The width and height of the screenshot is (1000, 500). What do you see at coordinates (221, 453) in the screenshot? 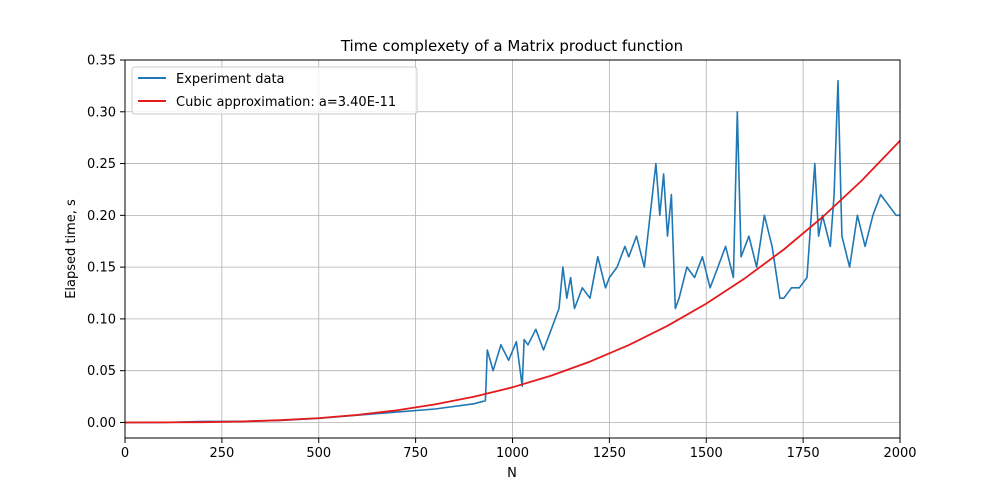
I see `x-tick-label: 250` at bounding box center [221, 453].